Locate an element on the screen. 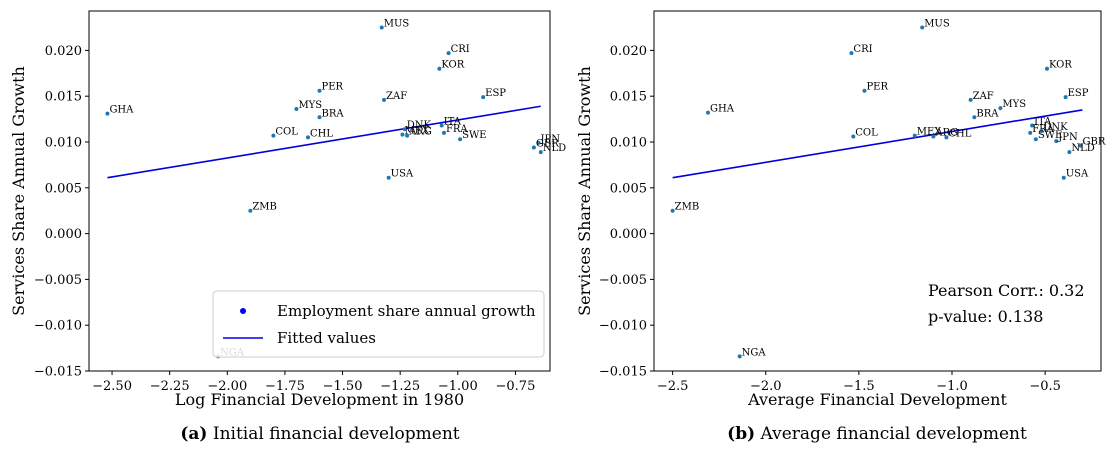  x-tick-label: −2.50 is located at coordinates (112, 386).